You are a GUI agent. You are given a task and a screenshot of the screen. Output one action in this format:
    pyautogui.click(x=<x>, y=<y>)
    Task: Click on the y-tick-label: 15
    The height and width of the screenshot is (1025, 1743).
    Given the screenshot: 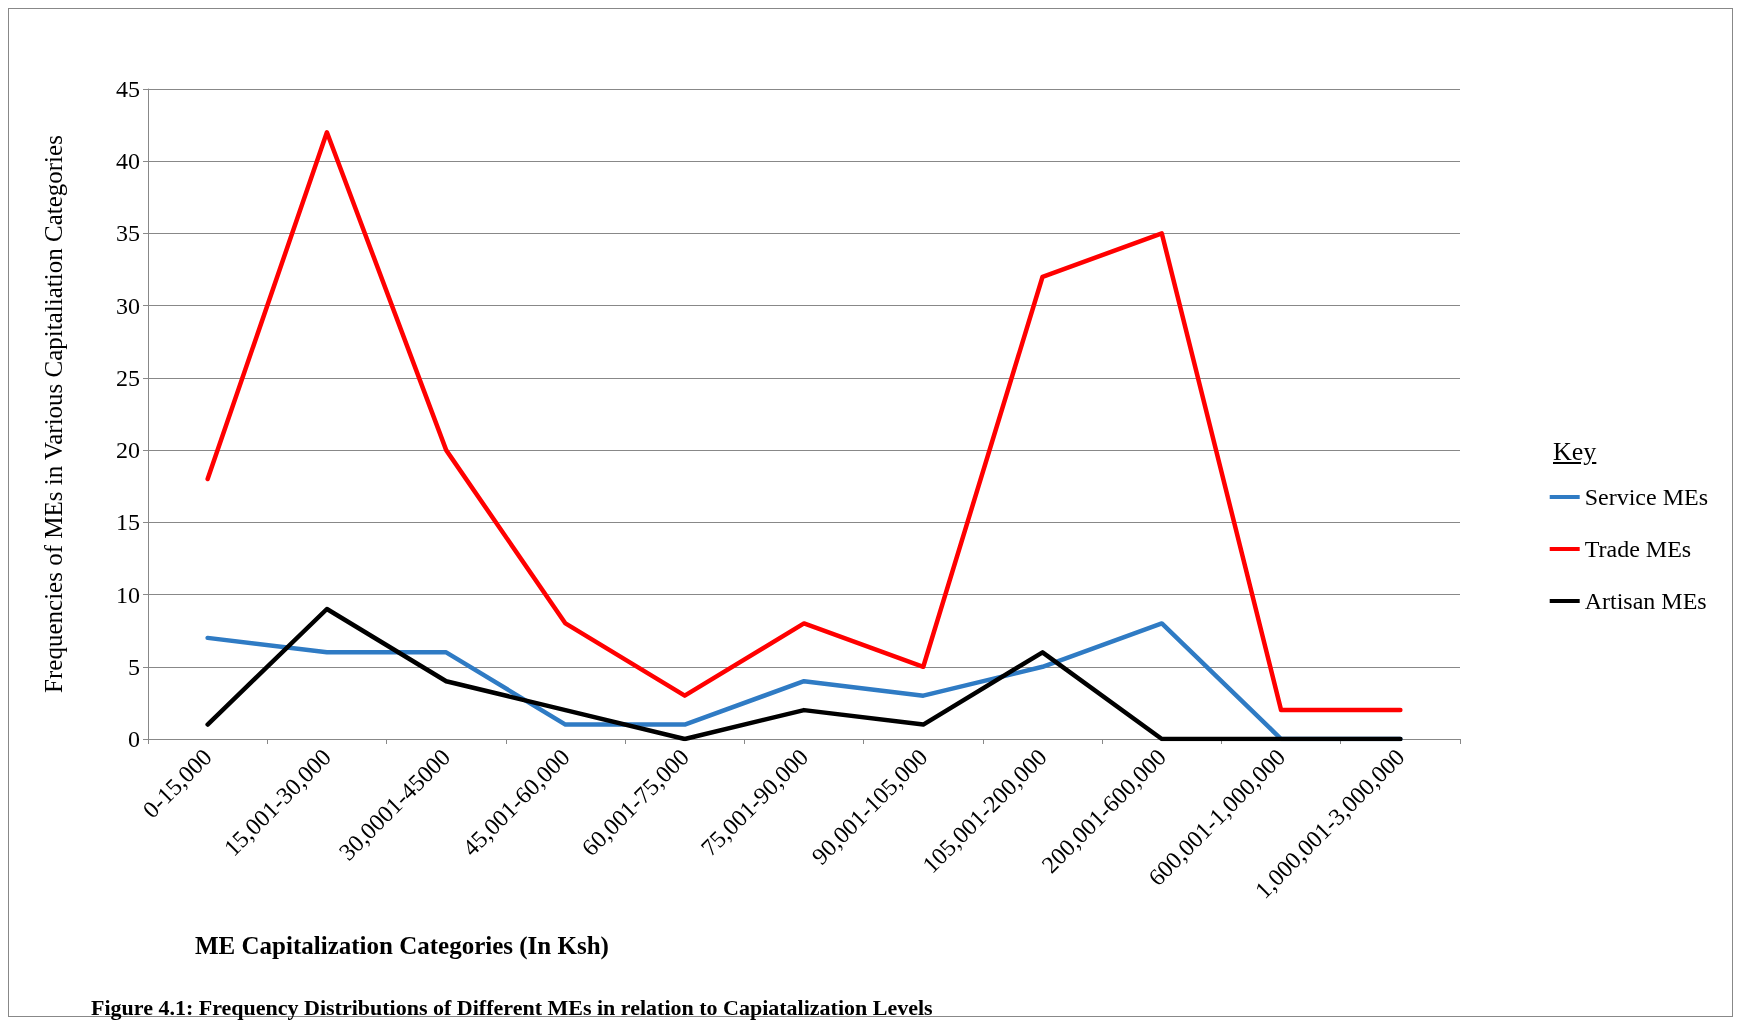 What is the action you would take?
    pyautogui.click(x=128, y=522)
    